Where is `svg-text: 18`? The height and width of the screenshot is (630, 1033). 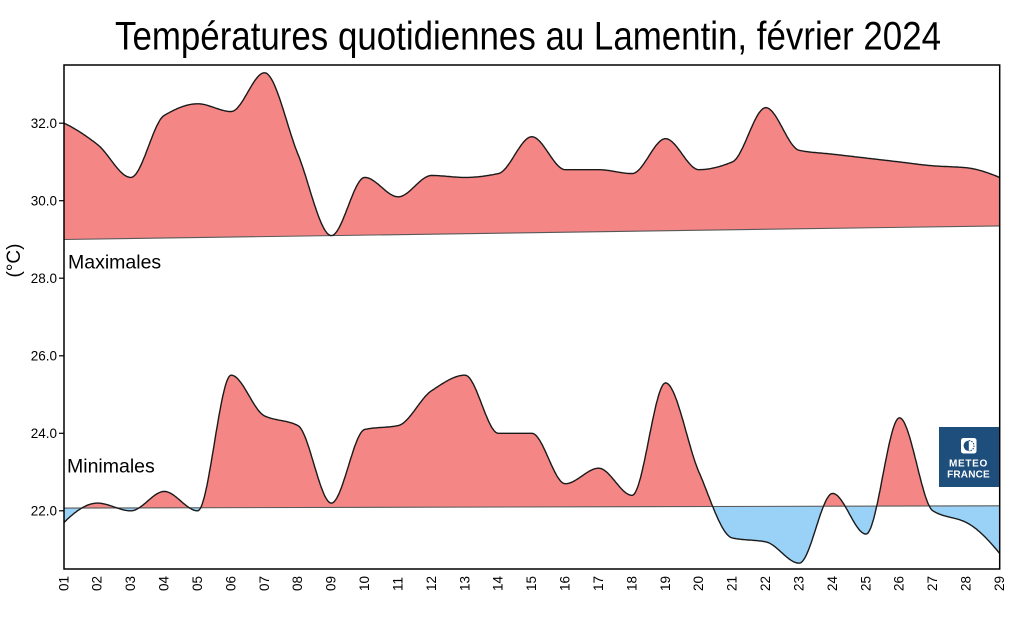
svg-text: 18 is located at coordinates (631, 583).